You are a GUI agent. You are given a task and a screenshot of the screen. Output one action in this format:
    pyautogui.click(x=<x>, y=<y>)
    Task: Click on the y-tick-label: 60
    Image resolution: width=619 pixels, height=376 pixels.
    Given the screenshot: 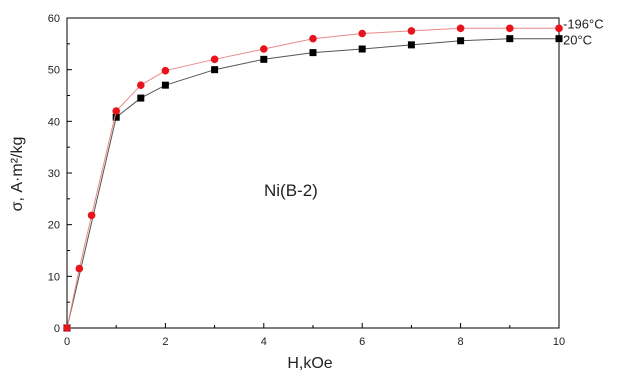 What is the action you would take?
    pyautogui.click(x=54, y=19)
    